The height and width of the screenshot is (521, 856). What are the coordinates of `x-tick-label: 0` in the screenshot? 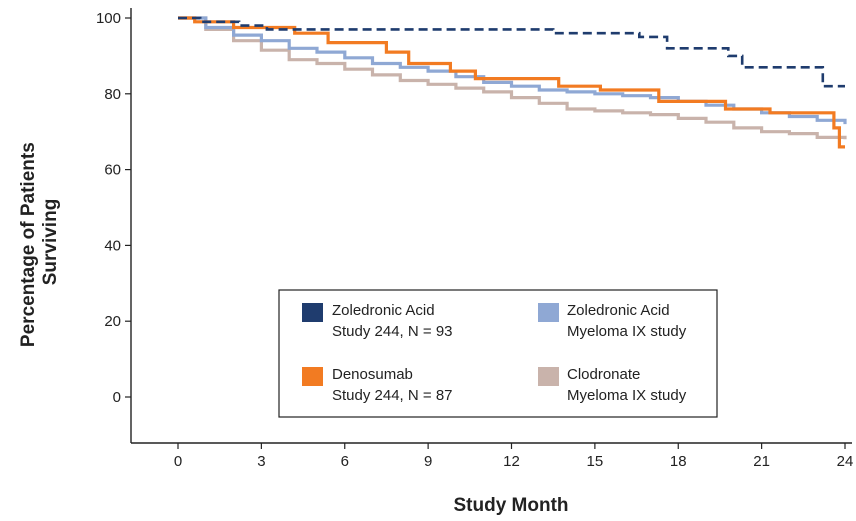 It's located at (178, 461).